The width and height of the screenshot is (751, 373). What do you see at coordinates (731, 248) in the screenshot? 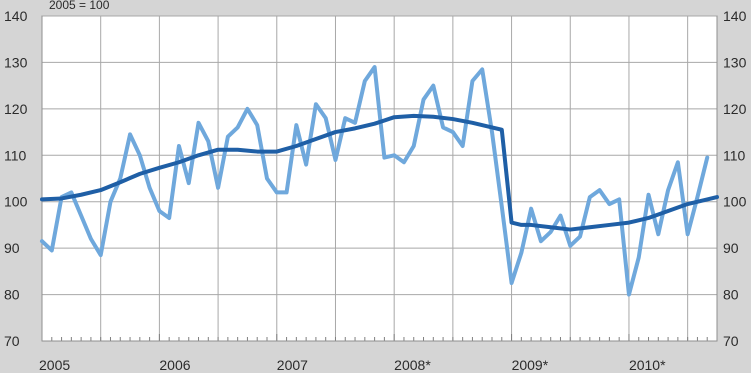
I see `right-y-tick-label: 90` at bounding box center [731, 248].